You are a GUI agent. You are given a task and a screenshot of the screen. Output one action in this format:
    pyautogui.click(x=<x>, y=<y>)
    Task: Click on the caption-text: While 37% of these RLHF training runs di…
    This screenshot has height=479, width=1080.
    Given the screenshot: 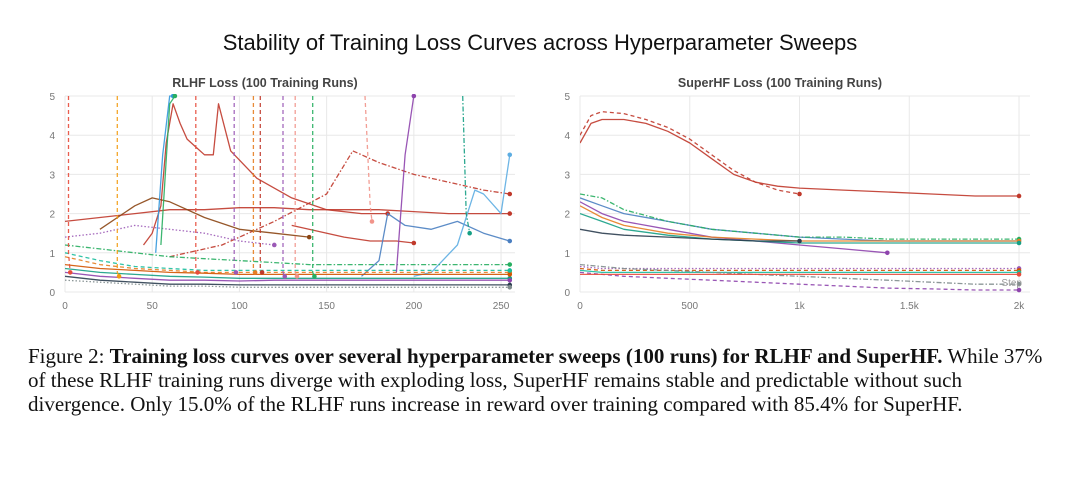 What is the action you would take?
    pyautogui.click(x=535, y=380)
    